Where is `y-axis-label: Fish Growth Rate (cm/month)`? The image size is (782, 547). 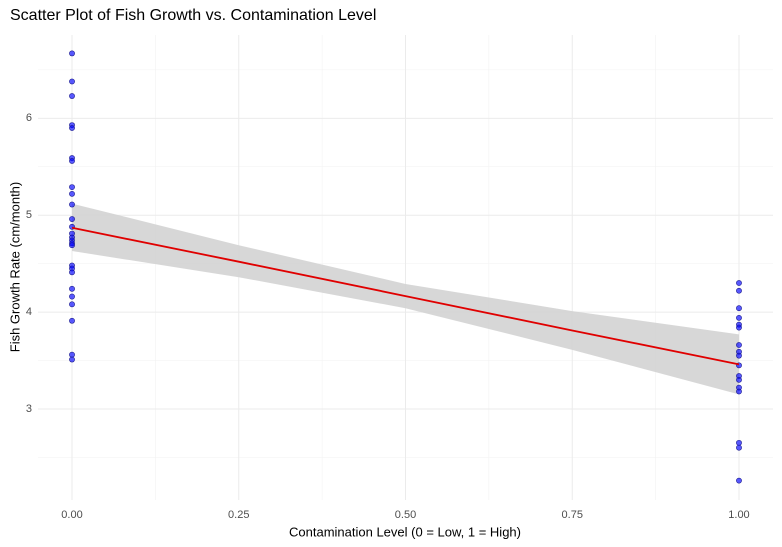 y-axis-label: Fish Growth Rate (cm/month) is located at coordinates (14, 267).